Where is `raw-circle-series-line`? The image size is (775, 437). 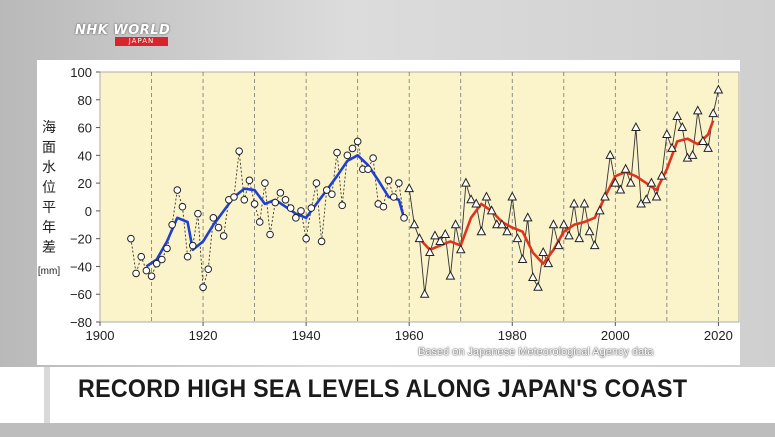 raw-circle-series-line is located at coordinates (267, 214).